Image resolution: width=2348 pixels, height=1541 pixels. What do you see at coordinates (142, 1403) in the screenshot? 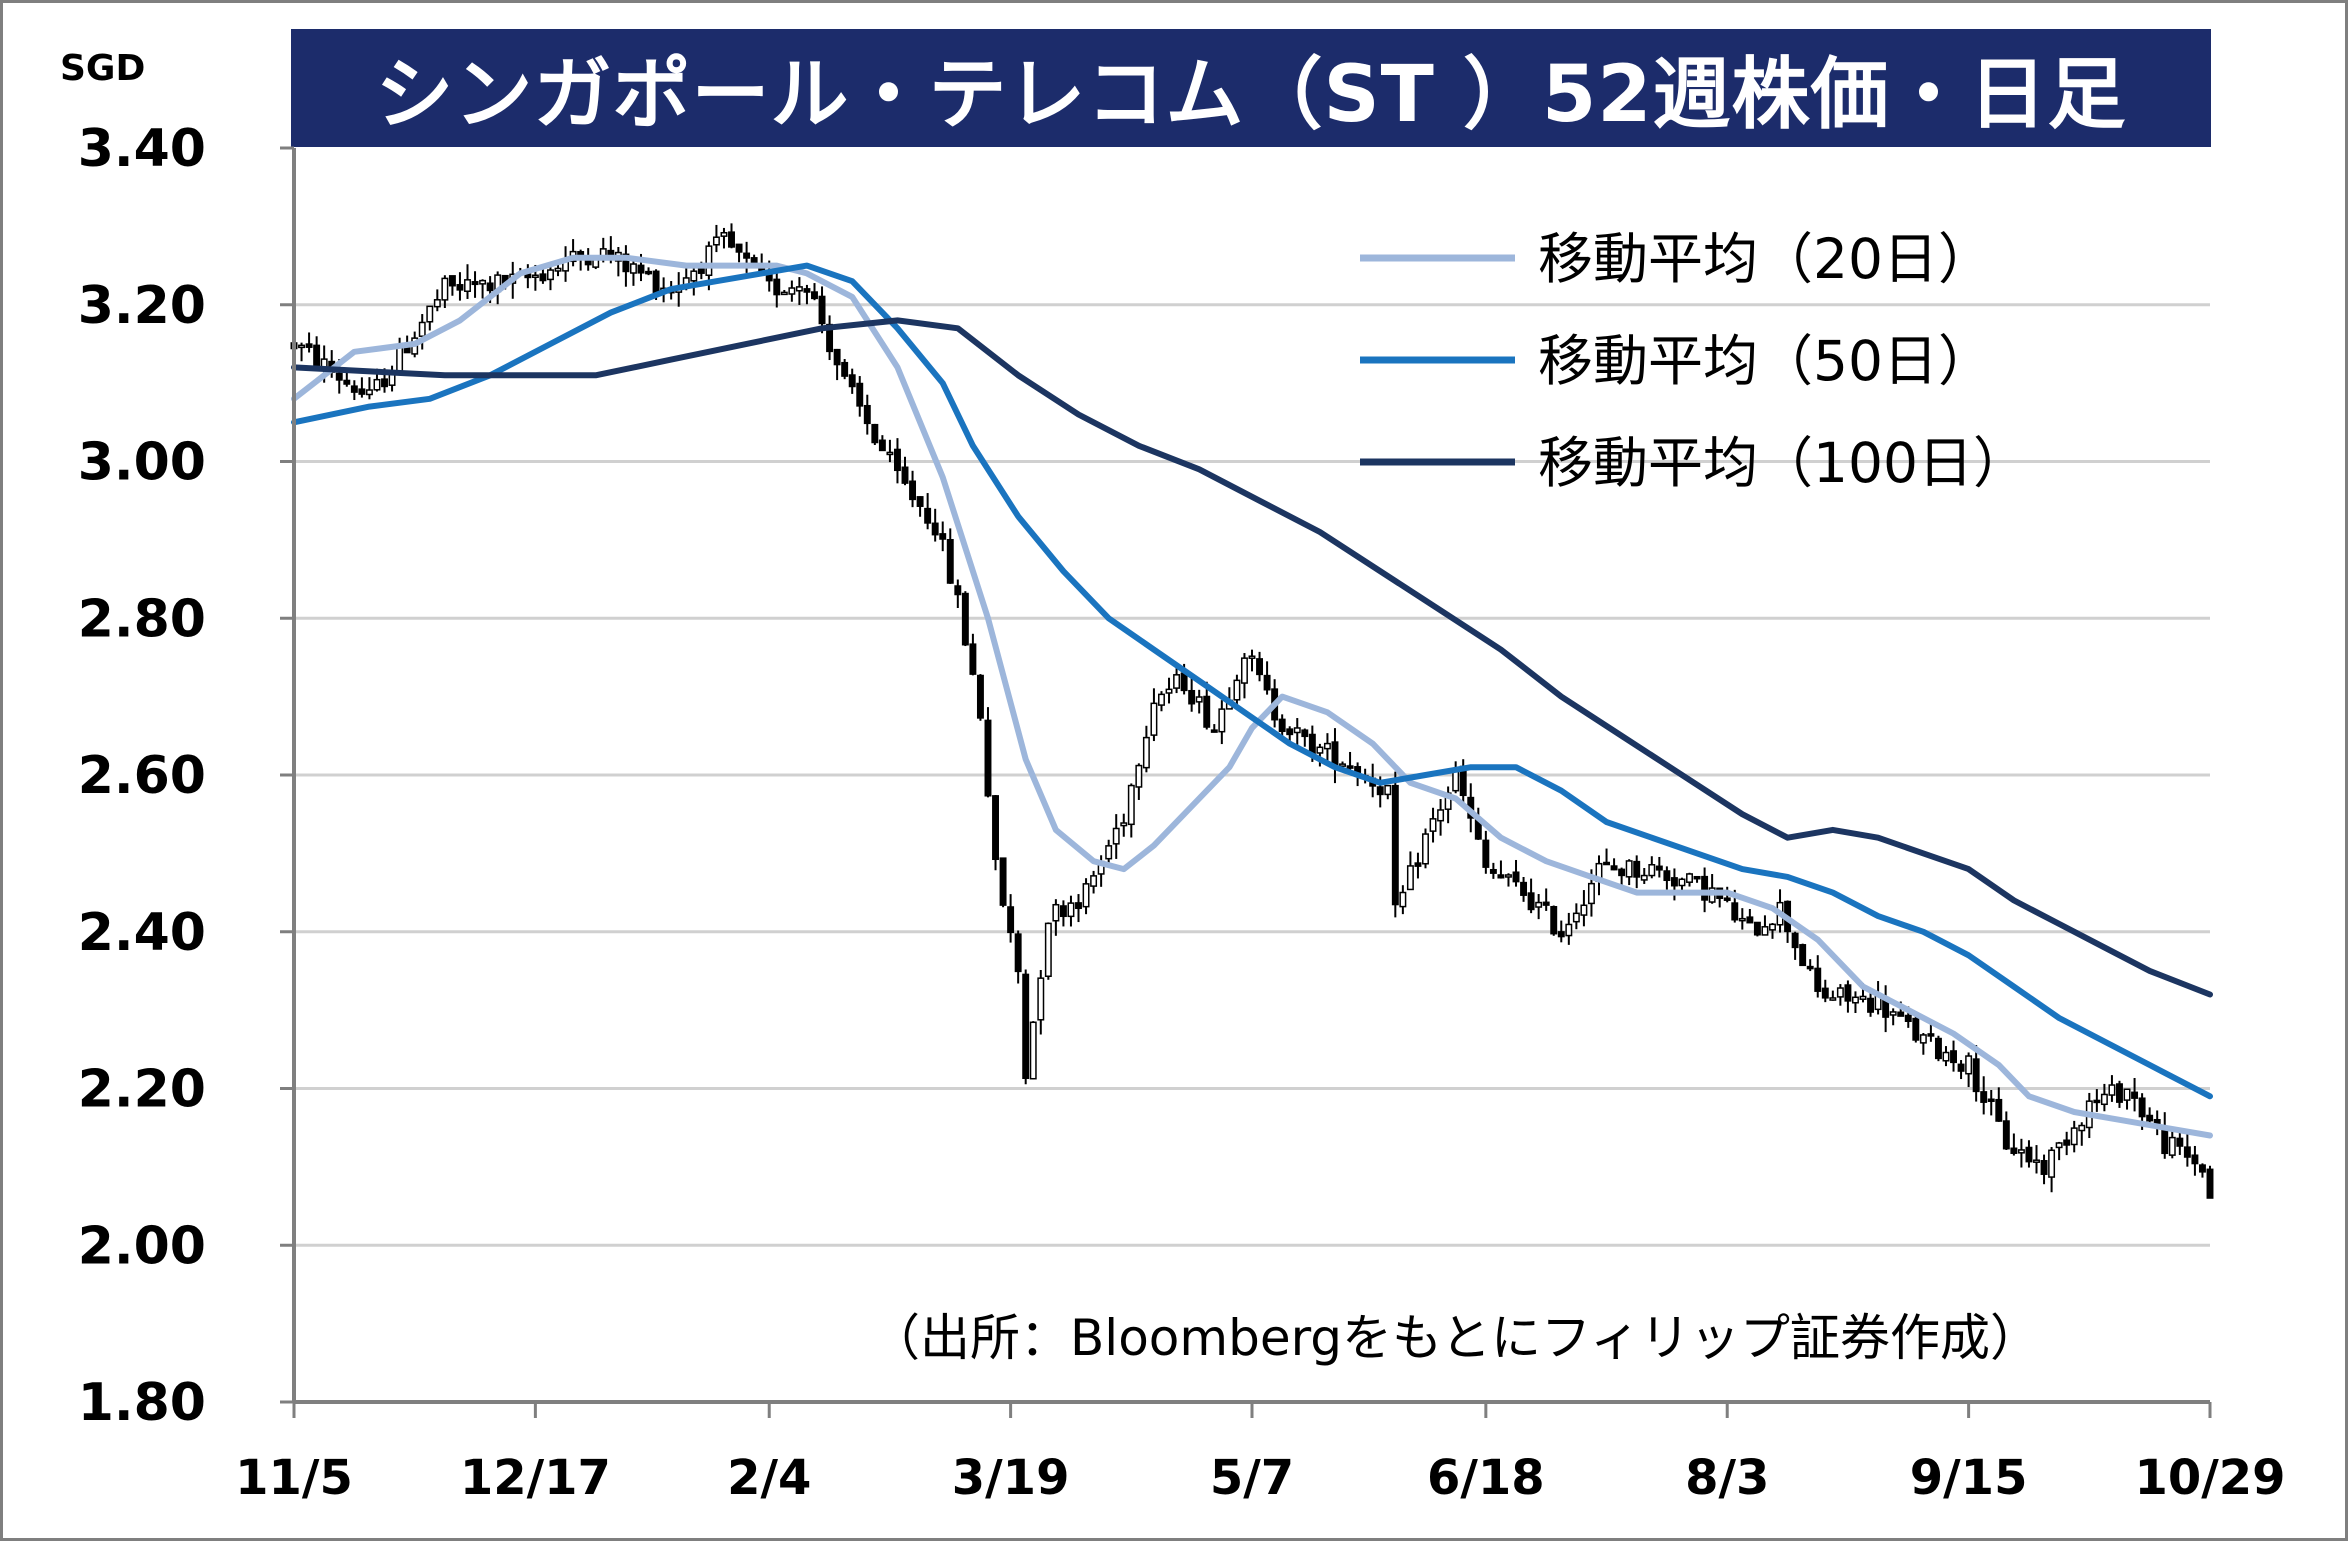
I see `y-tick-label: 1.80` at bounding box center [142, 1403].